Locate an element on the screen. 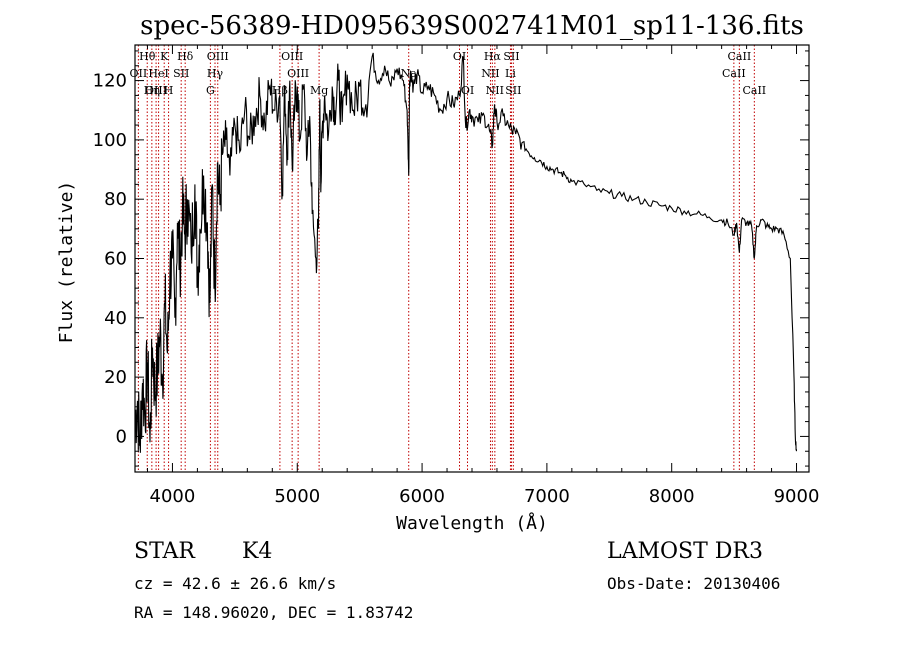  spectral-line-label: HeI is located at coordinates (158, 73).